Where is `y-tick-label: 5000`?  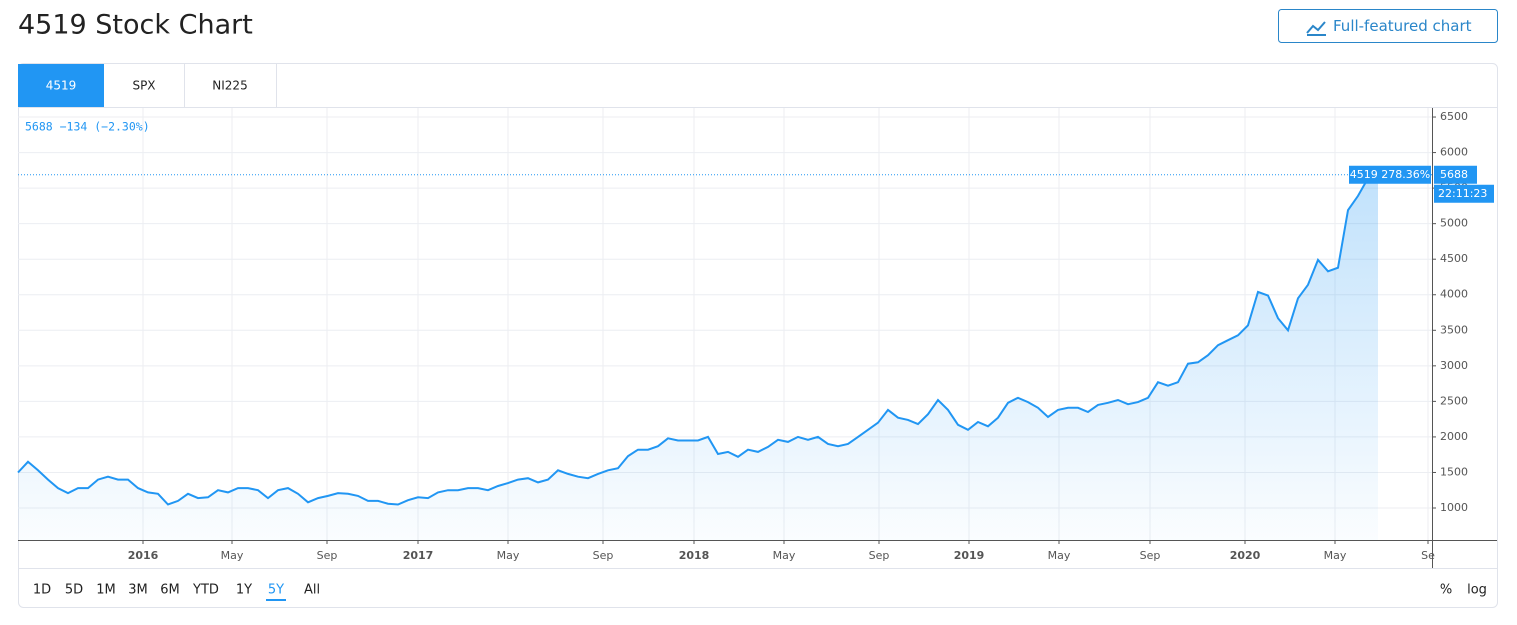 y-tick-label: 5000 is located at coordinates (1454, 223).